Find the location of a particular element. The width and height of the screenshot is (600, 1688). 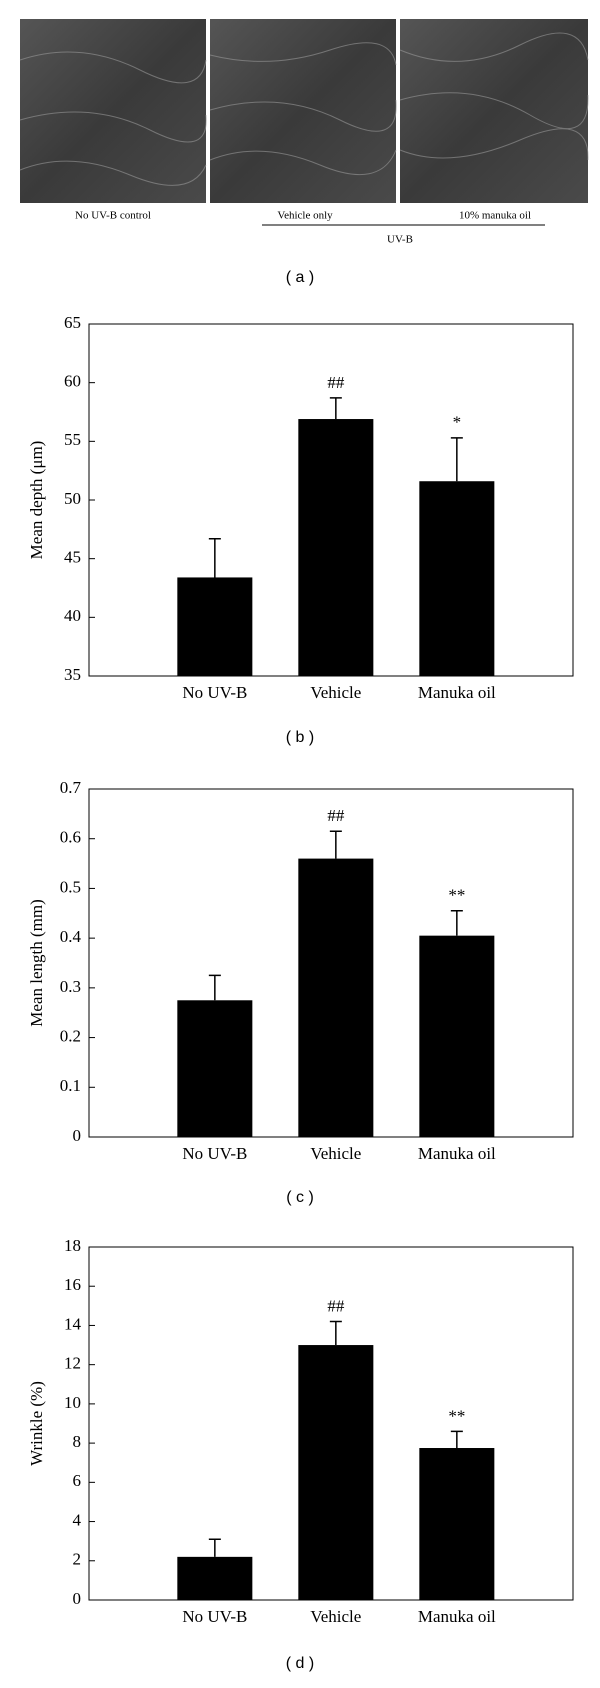

y-axis-label: Wrinkle (%) is located at coordinates (36, 1423).